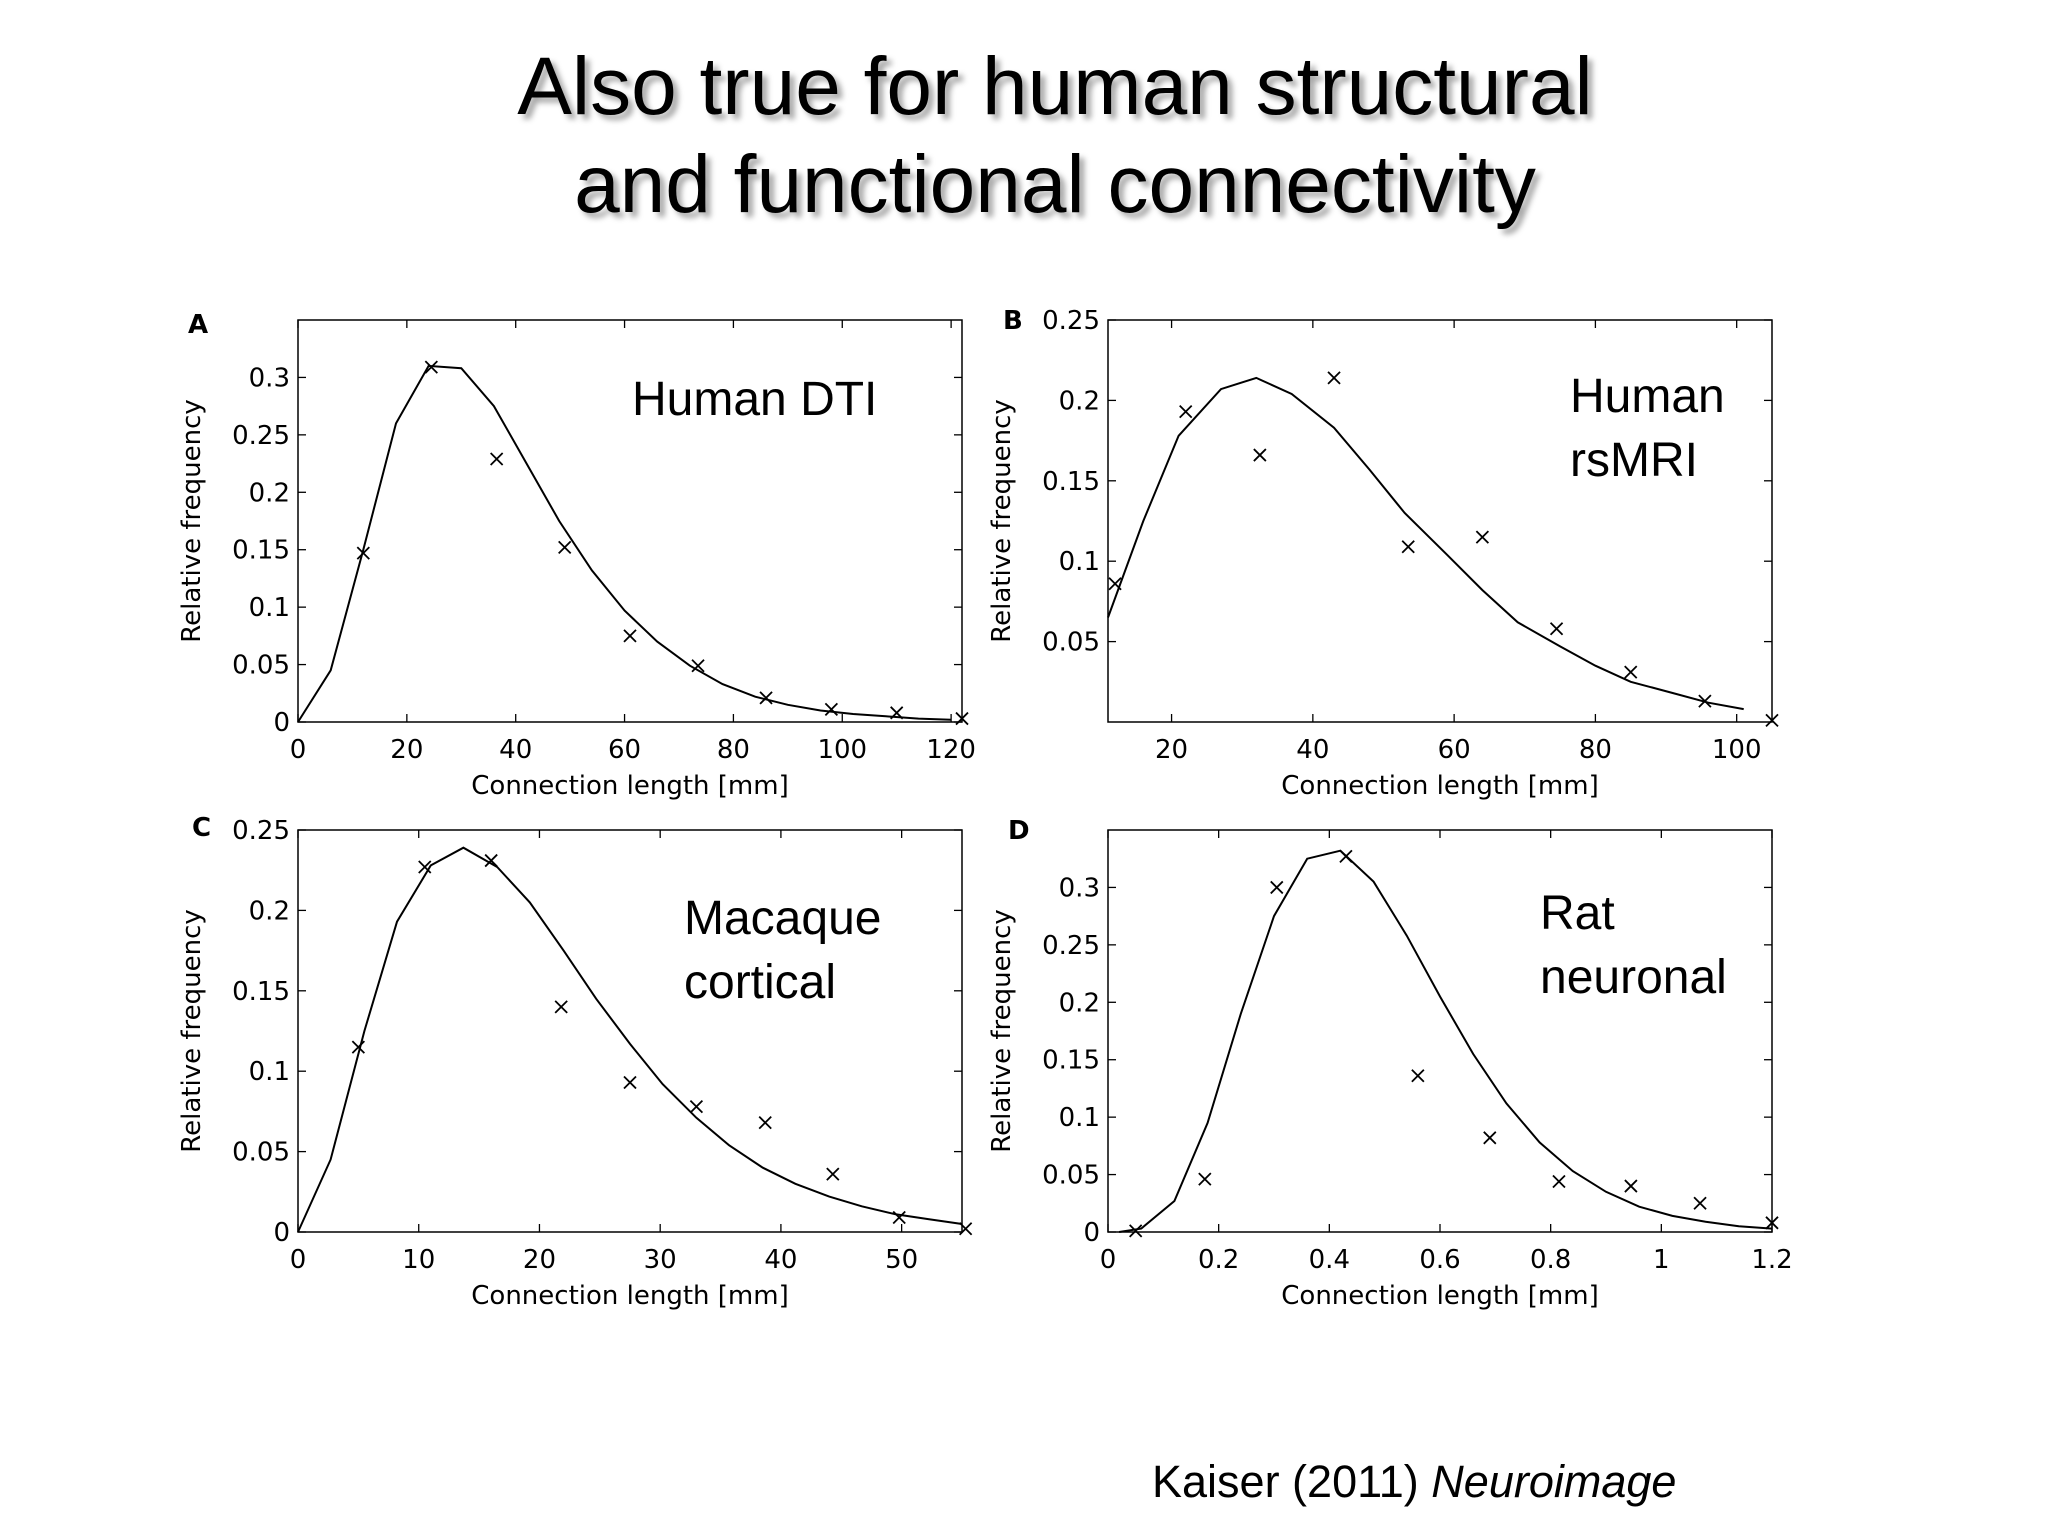 This screenshot has width=2048, height=1536. What do you see at coordinates (1577, 913) in the screenshot?
I see `panel-annotation-line: Rat` at bounding box center [1577, 913].